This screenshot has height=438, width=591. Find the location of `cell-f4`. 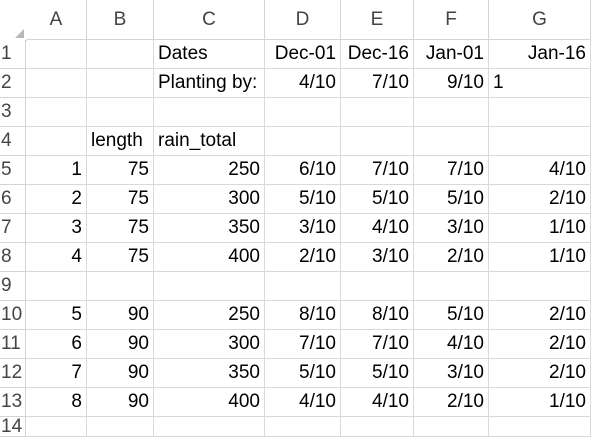

cell-f4 is located at coordinates (451, 141).